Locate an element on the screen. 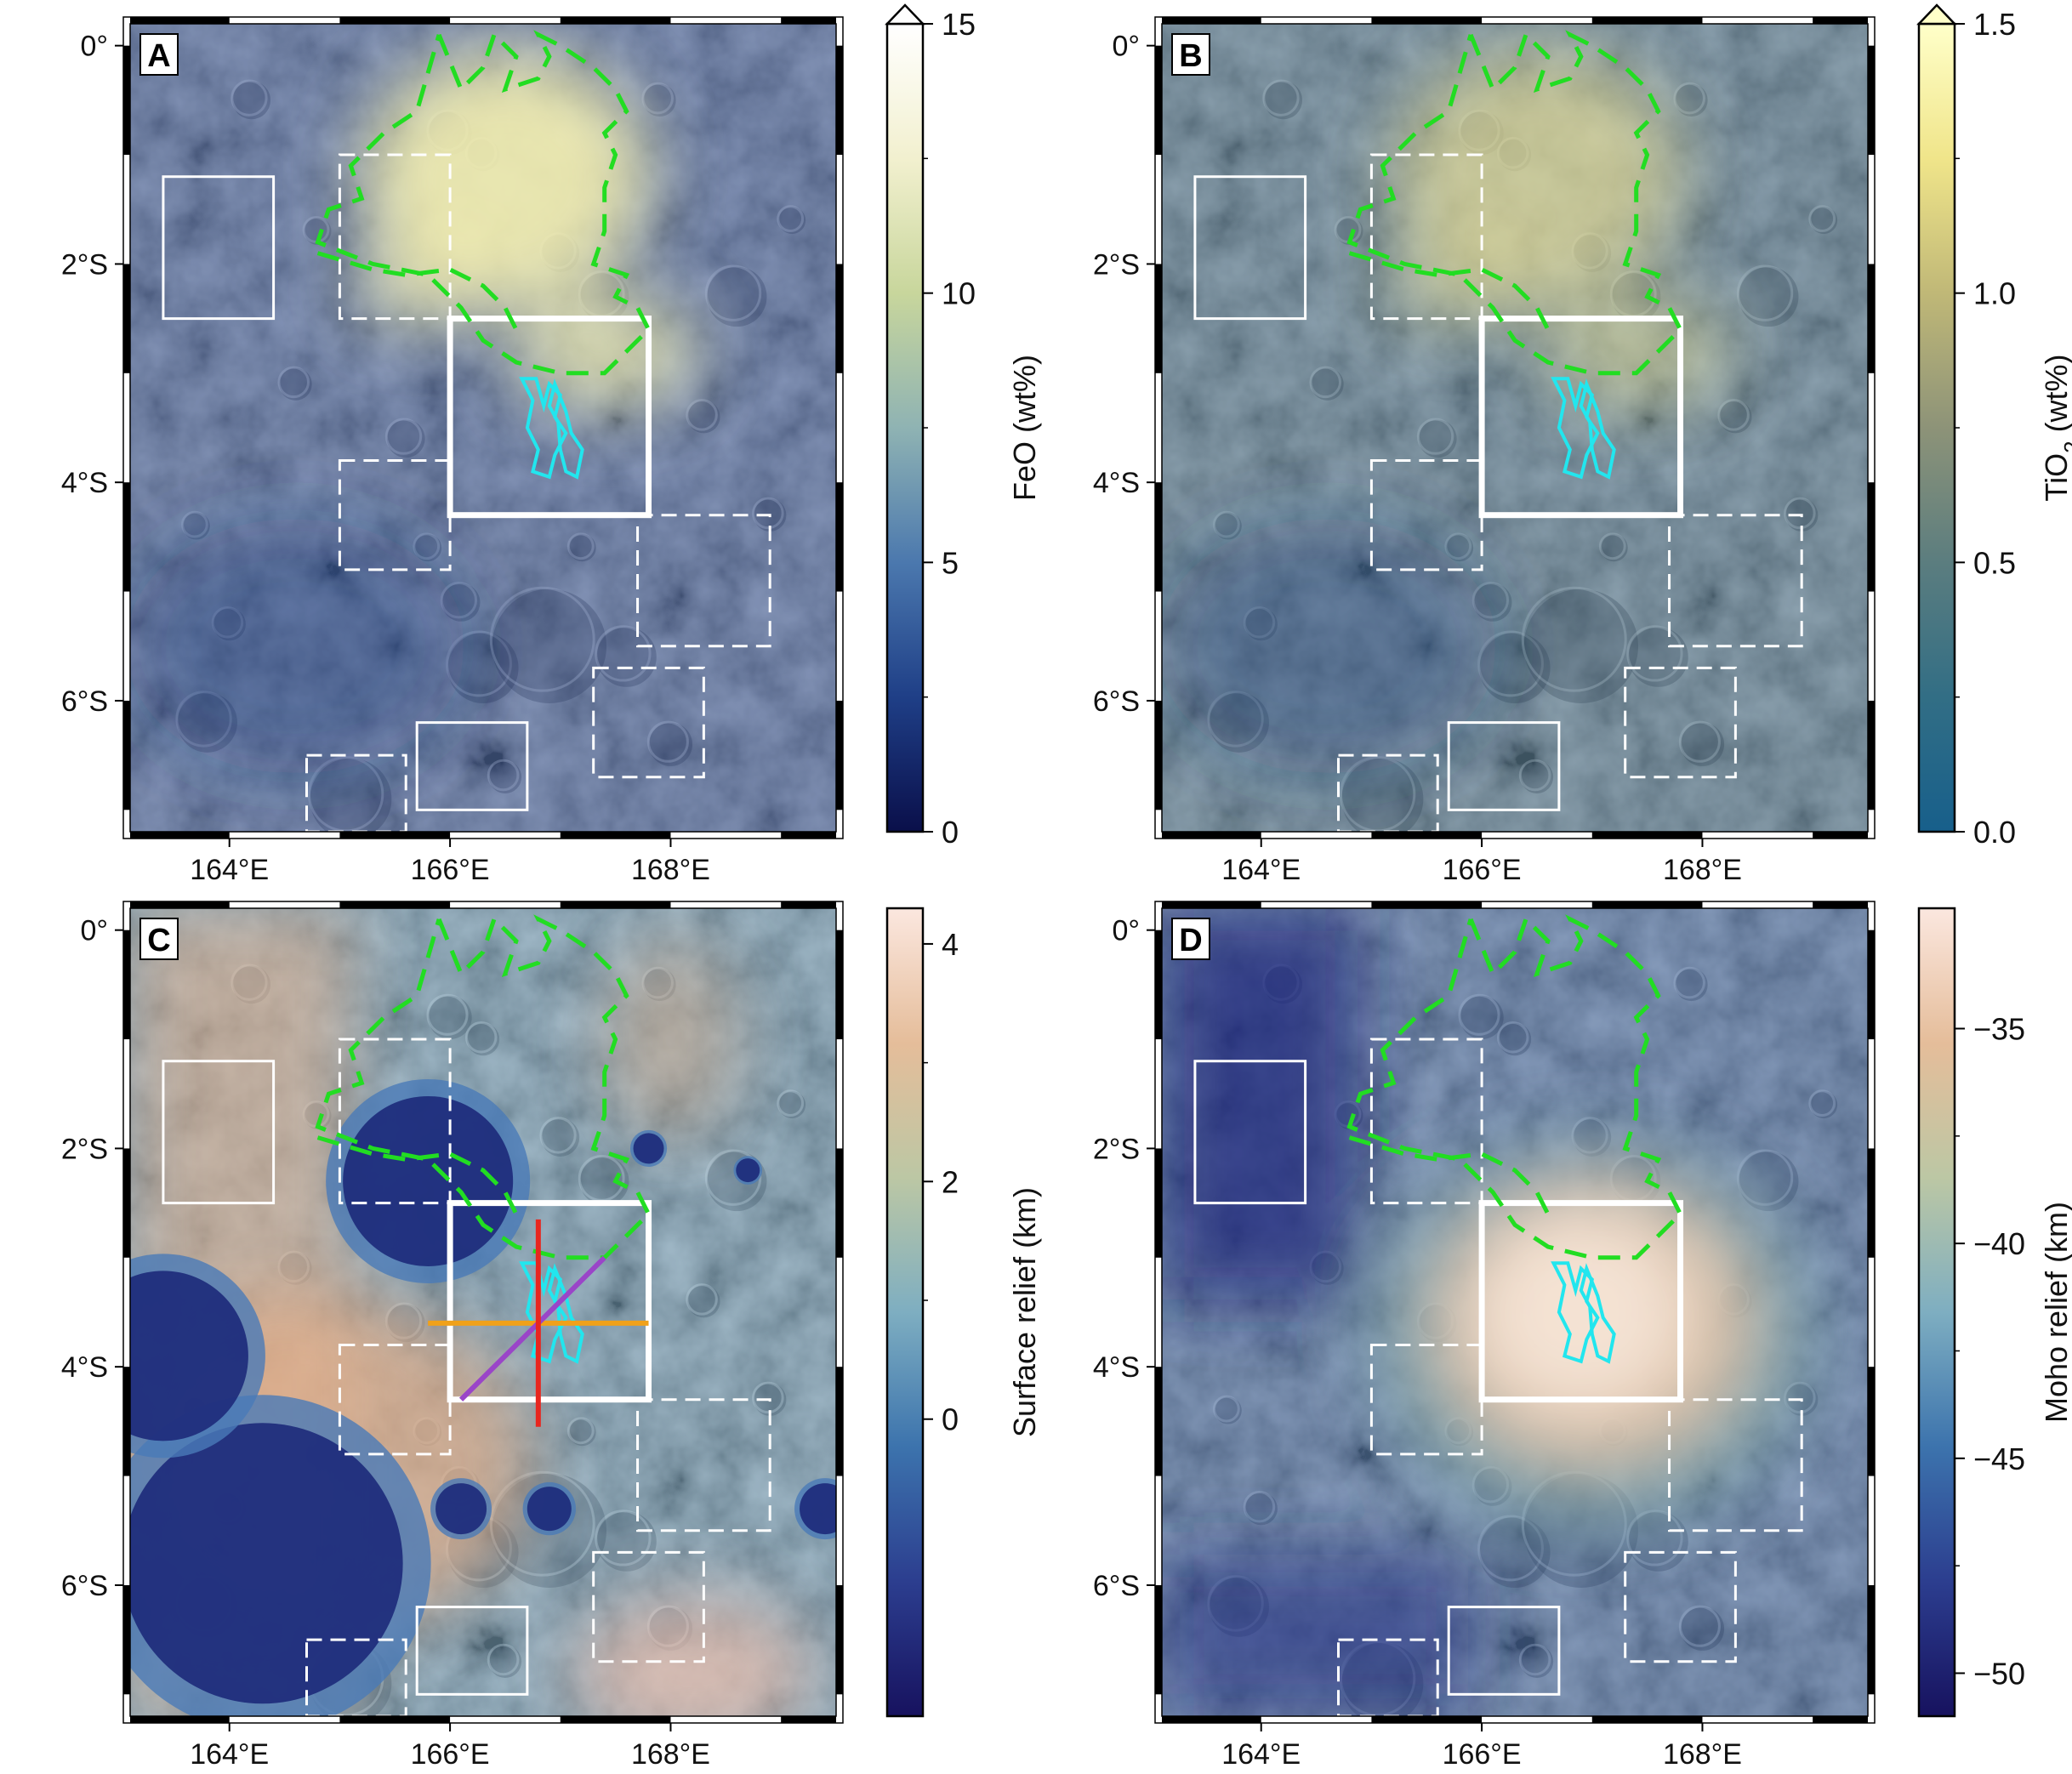 This screenshot has width=2072, height=1774. colorbar-extend-arrow is located at coordinates (1936, 14).